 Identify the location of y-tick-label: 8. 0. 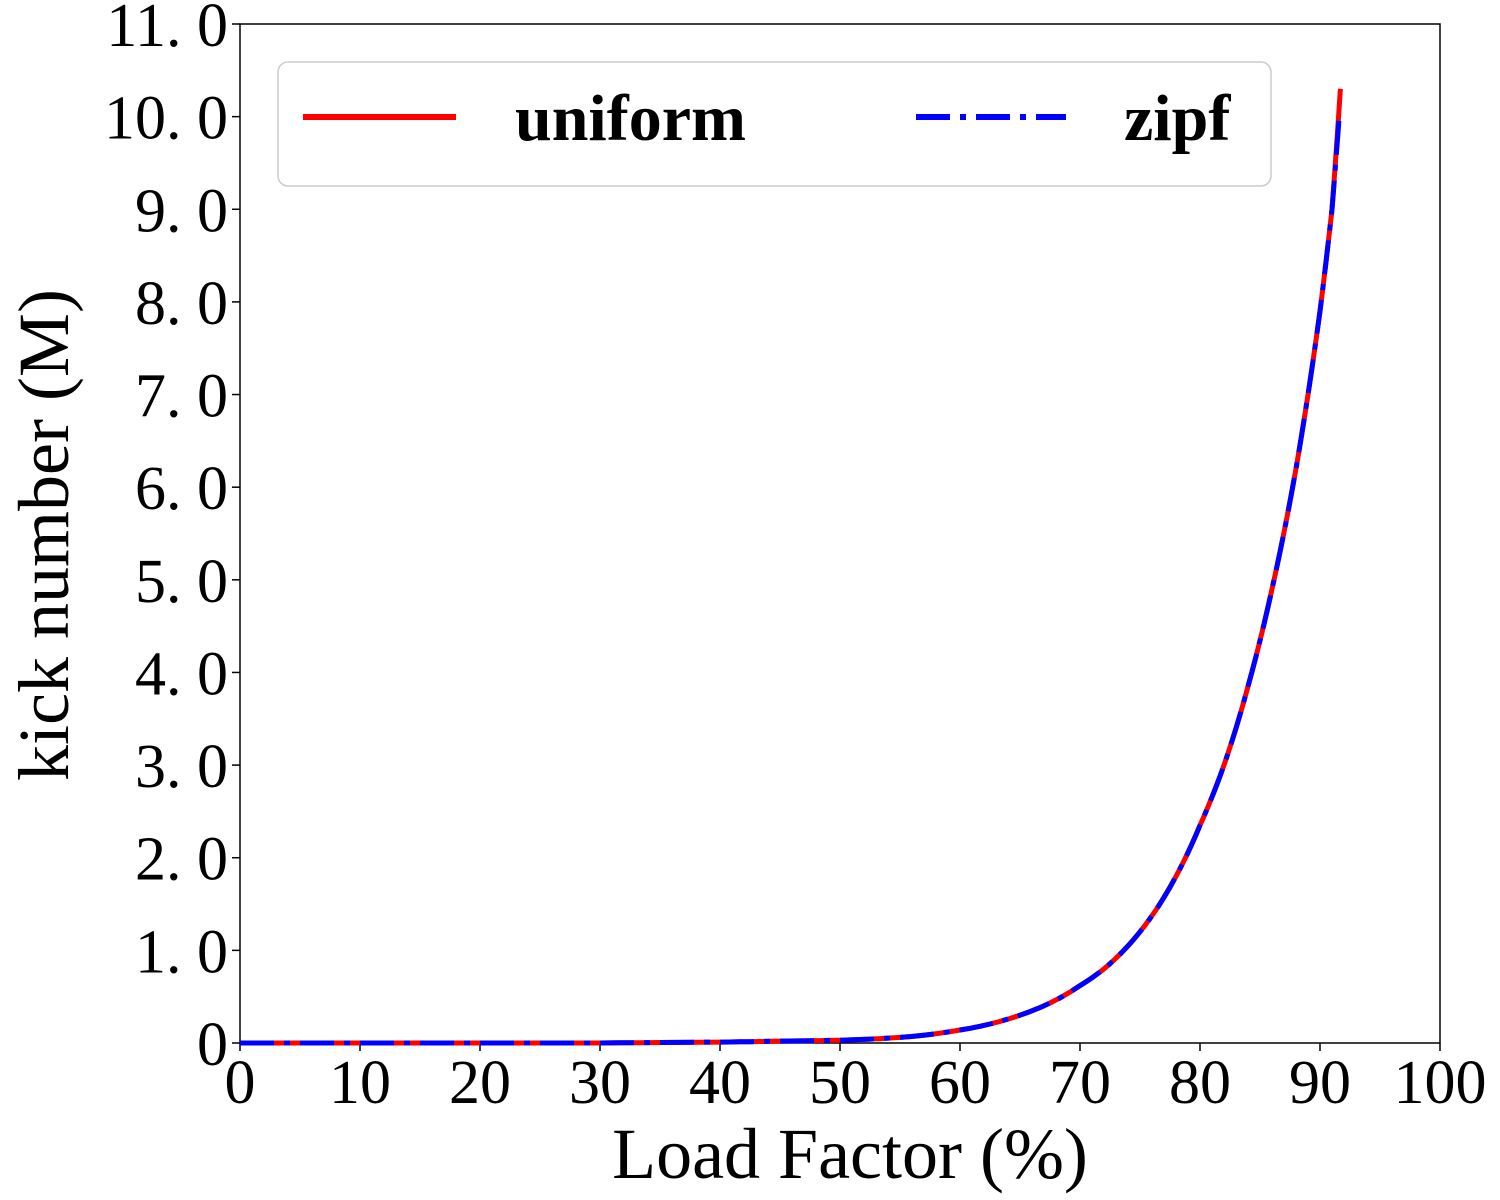
(181, 304).